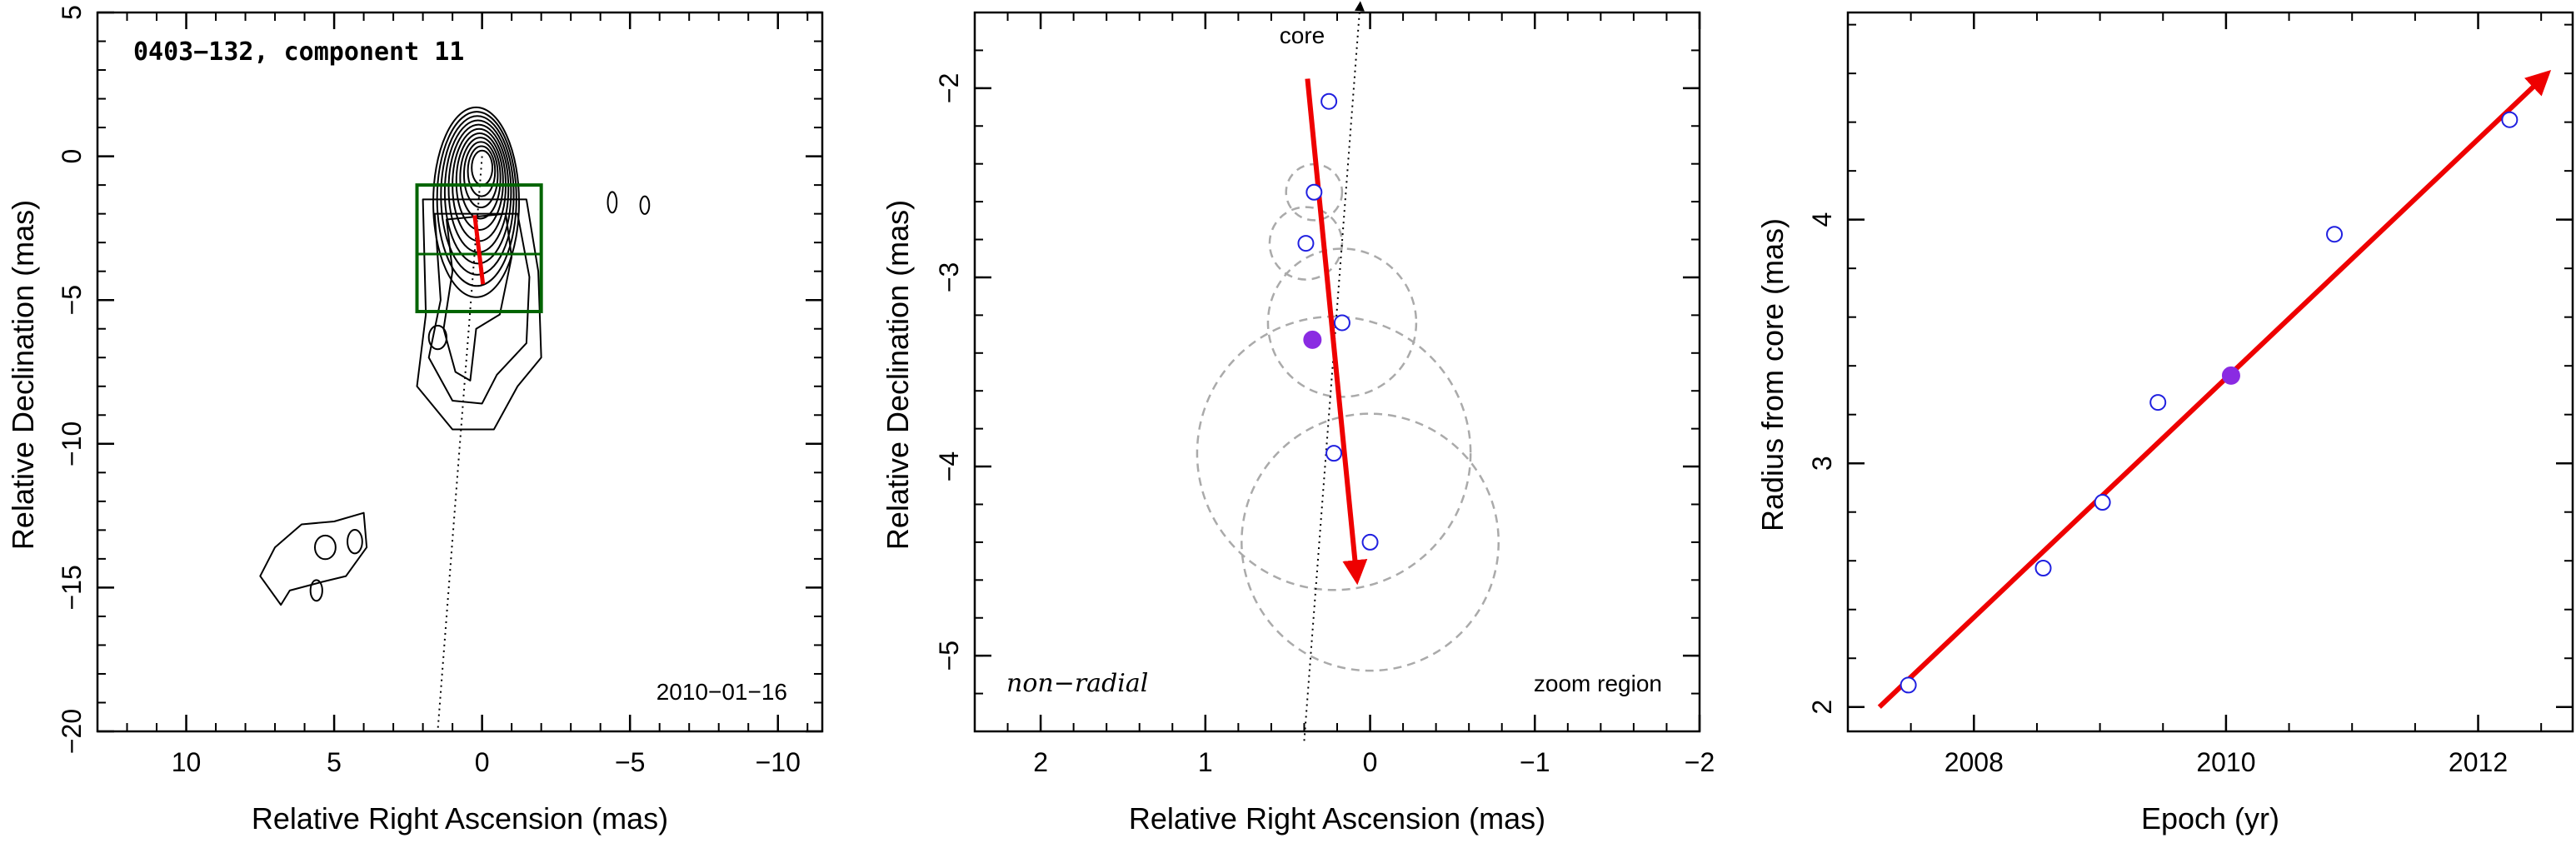 This screenshot has height=843, width=2576. Describe the element at coordinates (1077, 683) in the screenshot. I see `non-radial-label: non−radial` at that location.